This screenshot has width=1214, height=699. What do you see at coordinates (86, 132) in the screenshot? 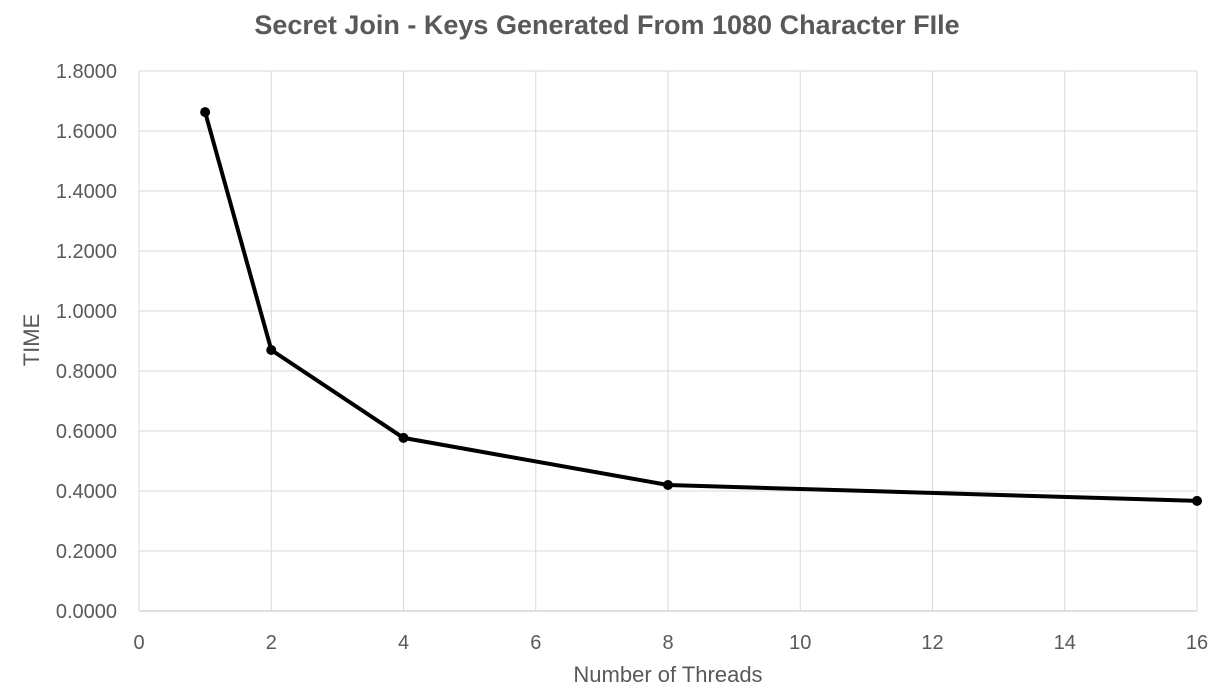
I see `y-tick-label: 1.6000` at bounding box center [86, 132].